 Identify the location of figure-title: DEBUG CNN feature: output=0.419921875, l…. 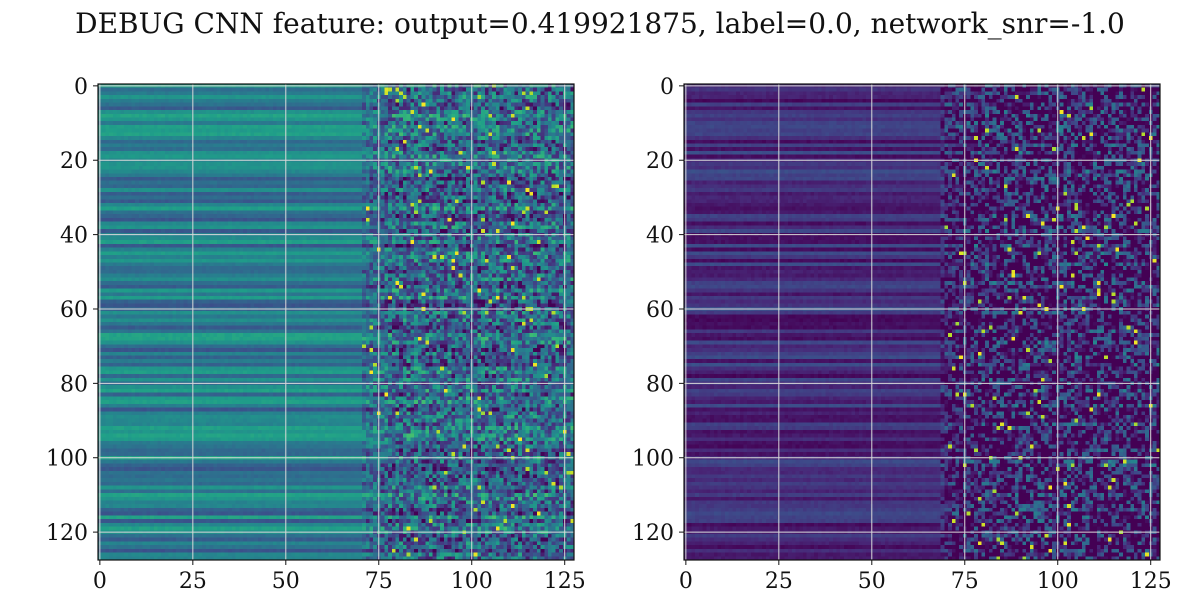
(600, 23).